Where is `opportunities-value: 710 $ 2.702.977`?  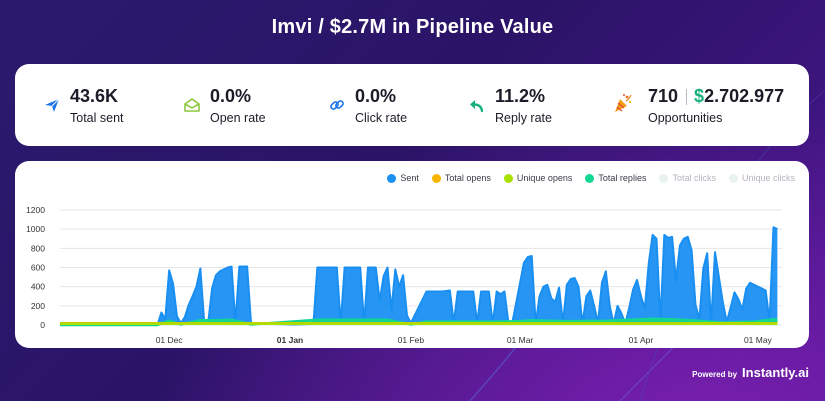 opportunities-value: 710 $ 2.702.977 is located at coordinates (716, 96).